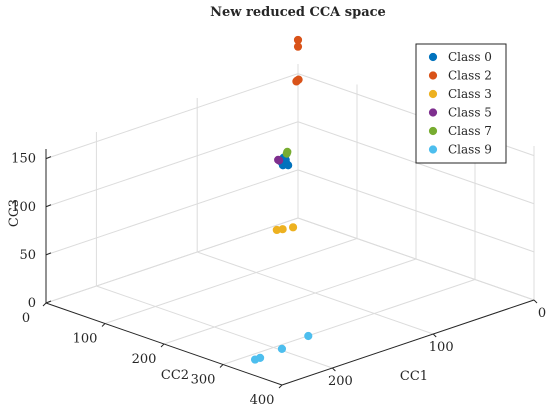  What do you see at coordinates (441, 347) in the screenshot?
I see `y-tick-label: 100` at bounding box center [441, 347].